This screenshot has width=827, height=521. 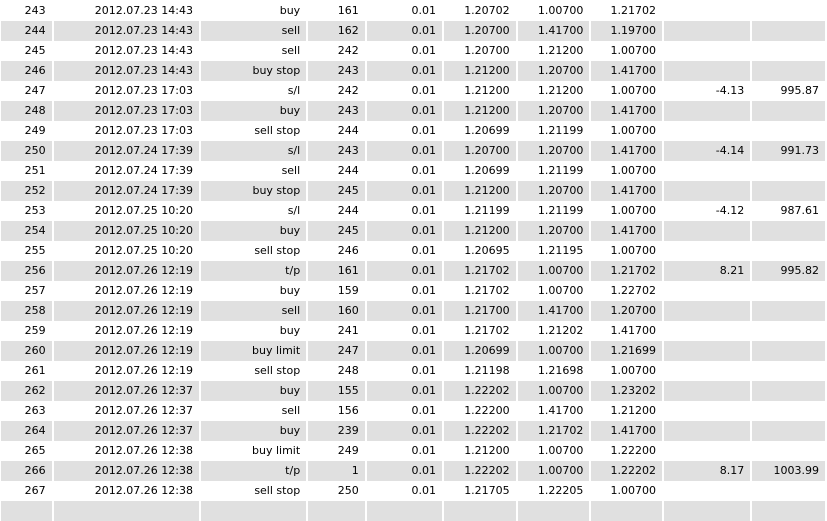 I want to click on cell-deal-number, so click(x=26, y=511).